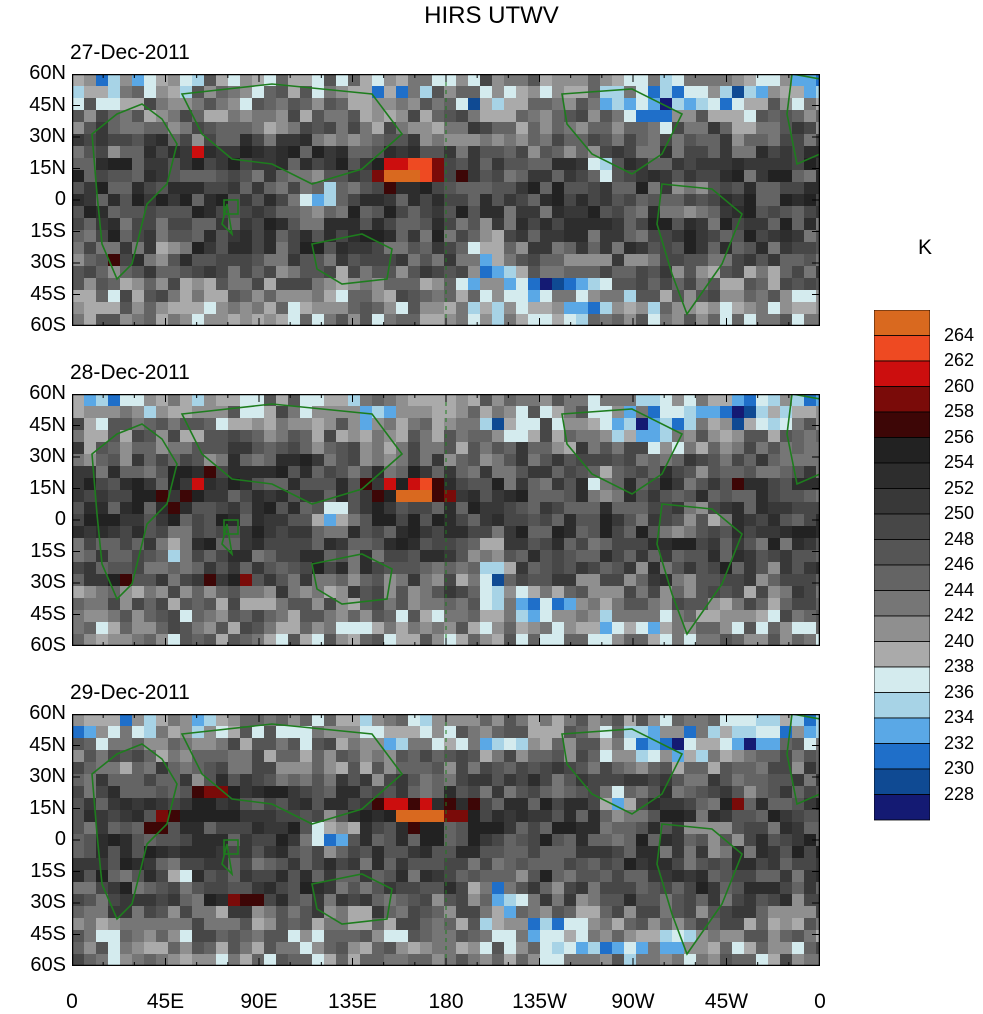 The width and height of the screenshot is (983, 1014). I want to click on x-tick-label: 135E, so click(352, 1001).